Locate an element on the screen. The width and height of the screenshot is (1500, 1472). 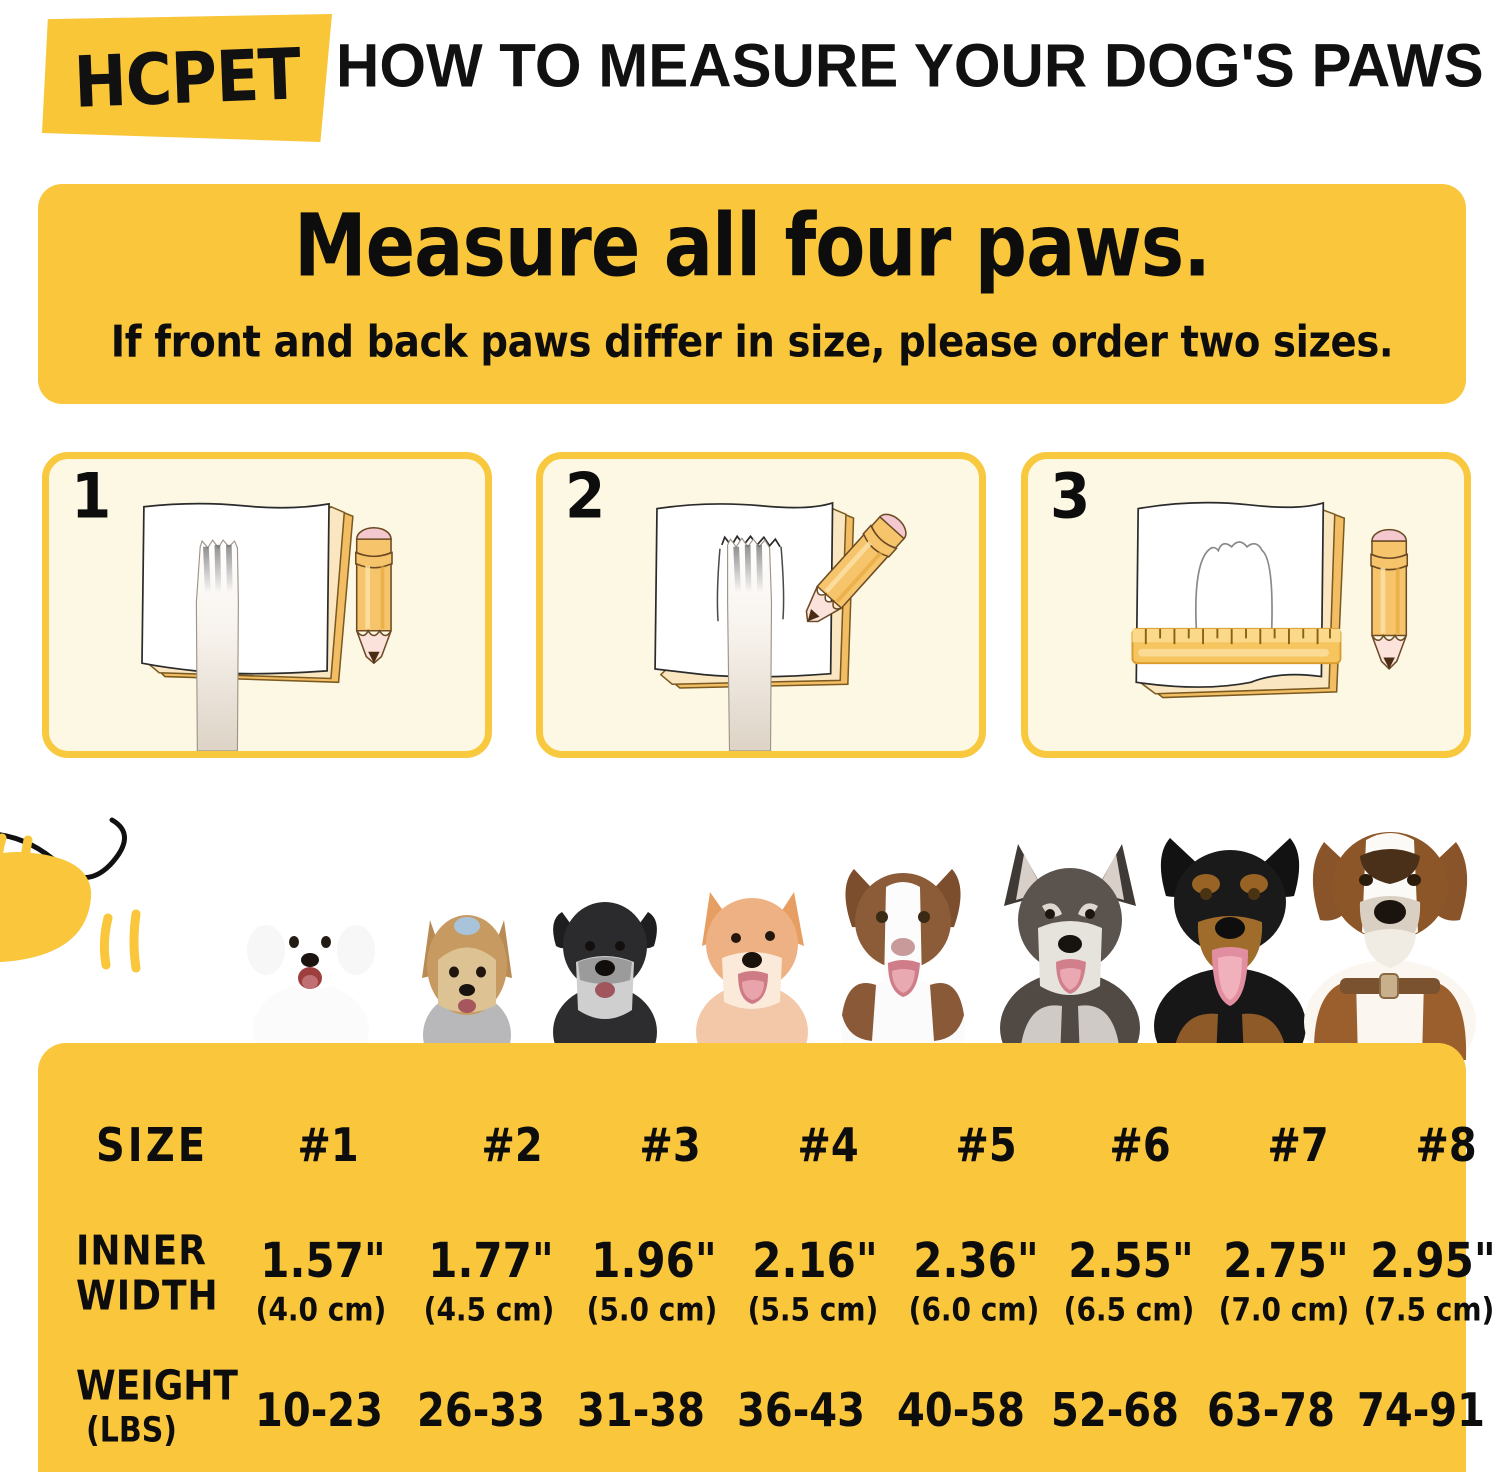
table-row: #3 is located at coordinates (670, 1146).